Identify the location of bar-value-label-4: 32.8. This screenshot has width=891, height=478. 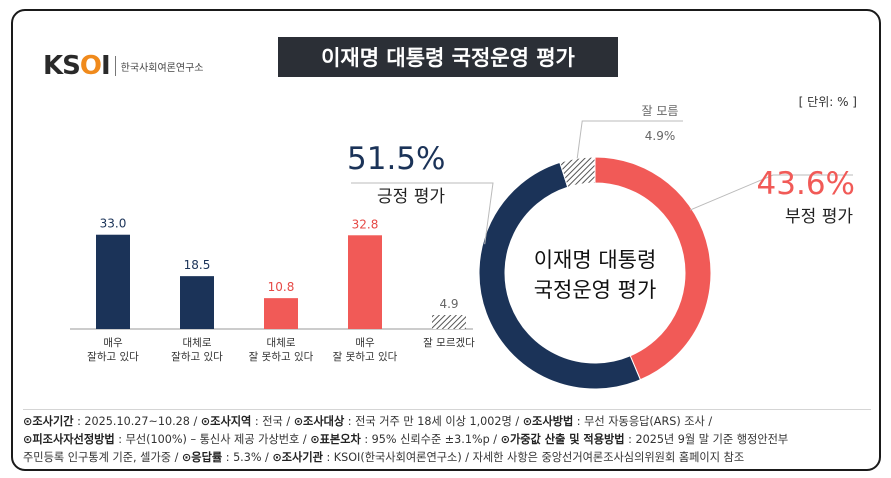
(365, 224).